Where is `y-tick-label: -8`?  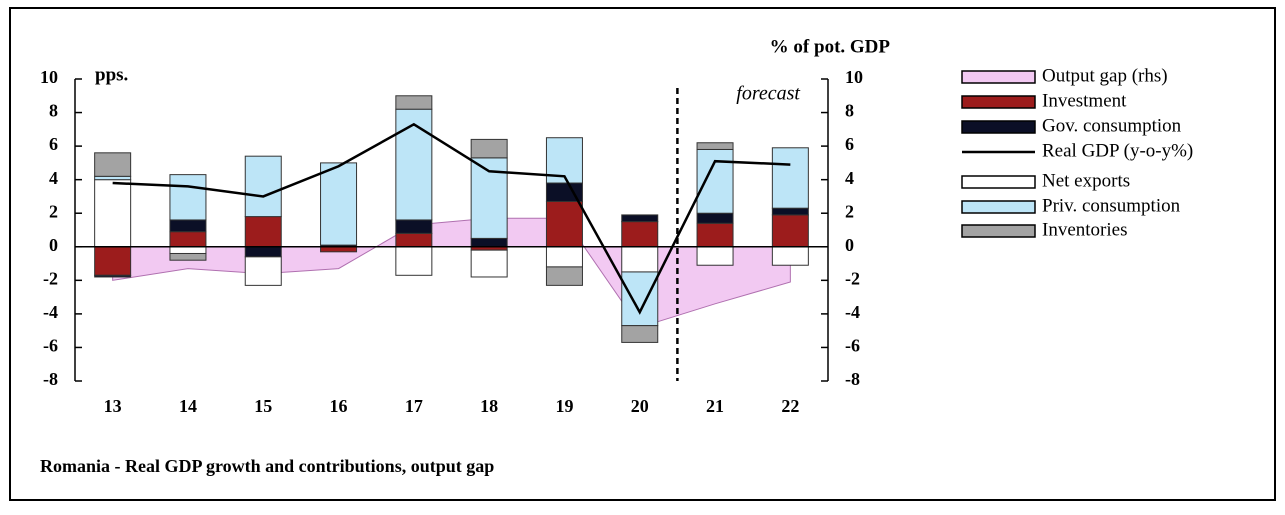 y-tick-label: -8 is located at coordinates (50, 379).